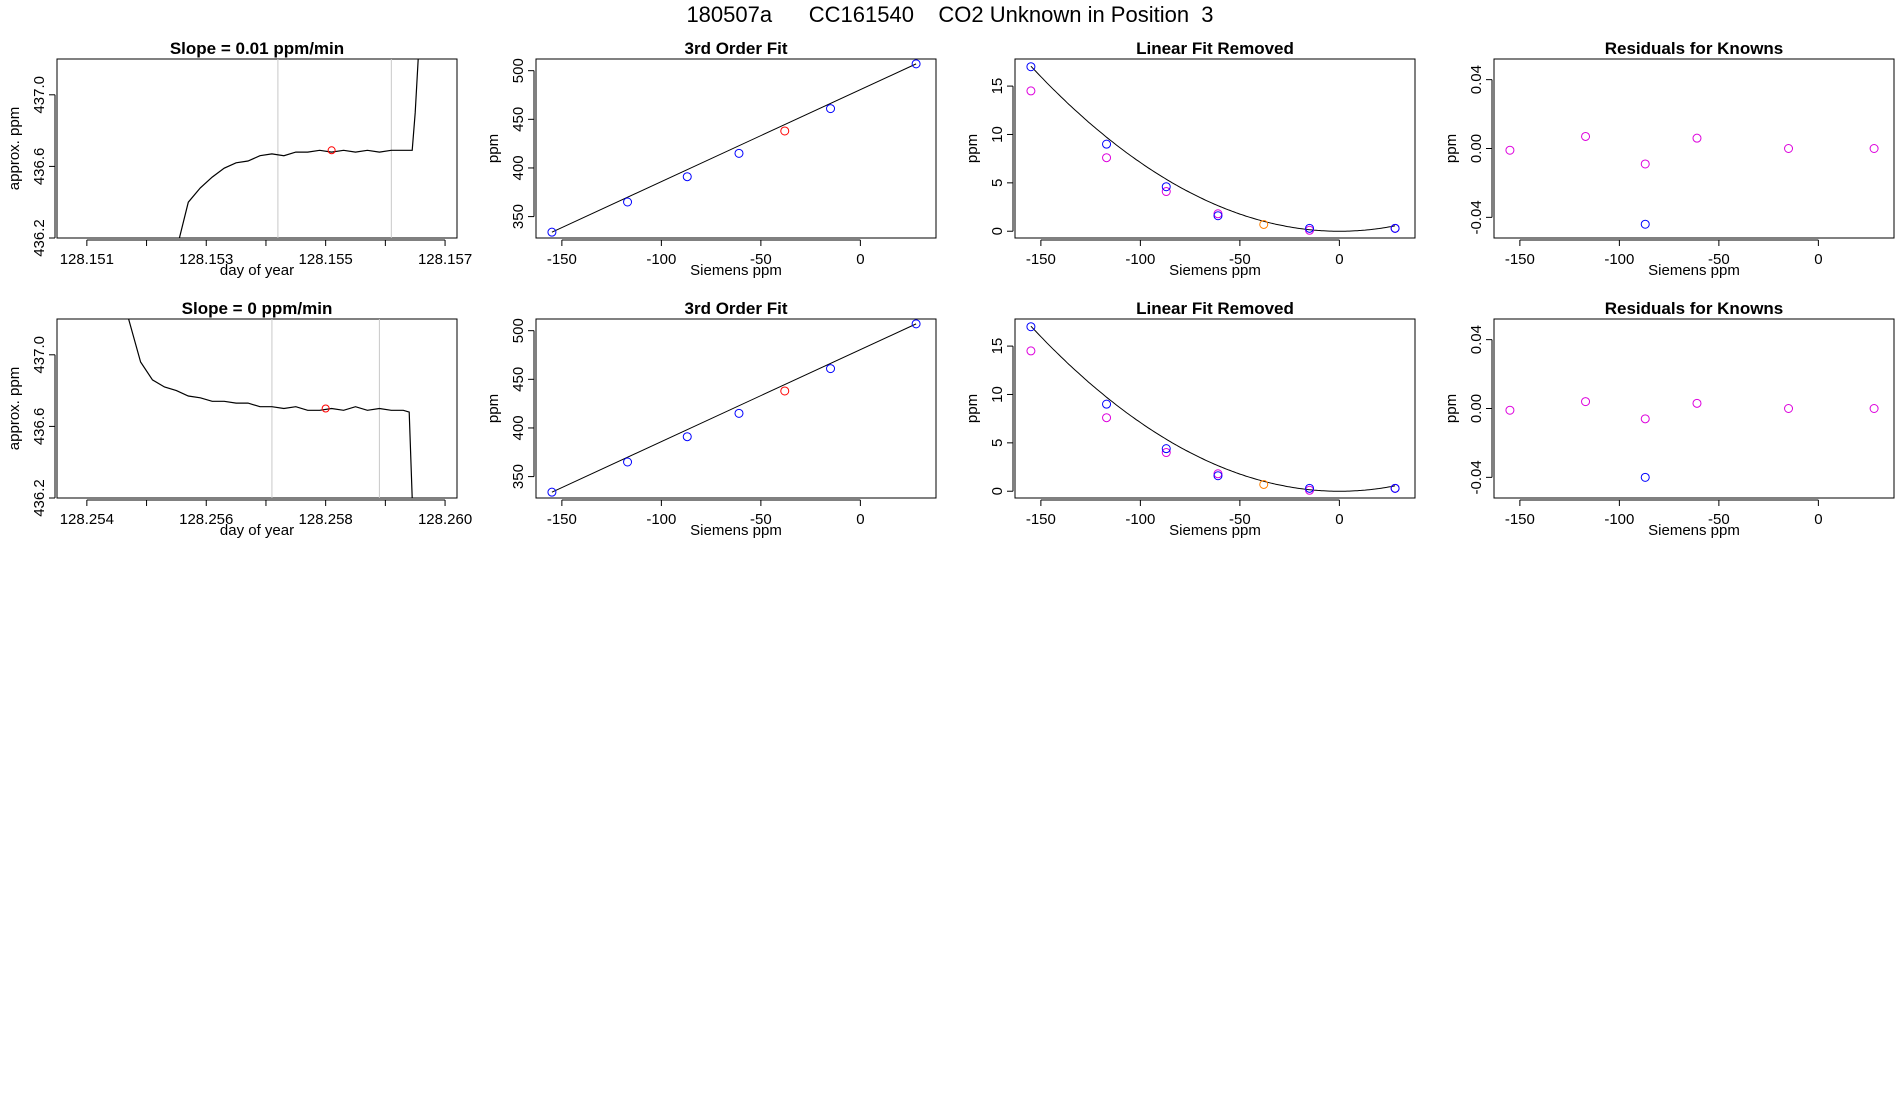 This screenshot has width=1900, height=1100. What do you see at coordinates (87, 259) in the screenshot?
I see `x-tick-label: 128.151` at bounding box center [87, 259].